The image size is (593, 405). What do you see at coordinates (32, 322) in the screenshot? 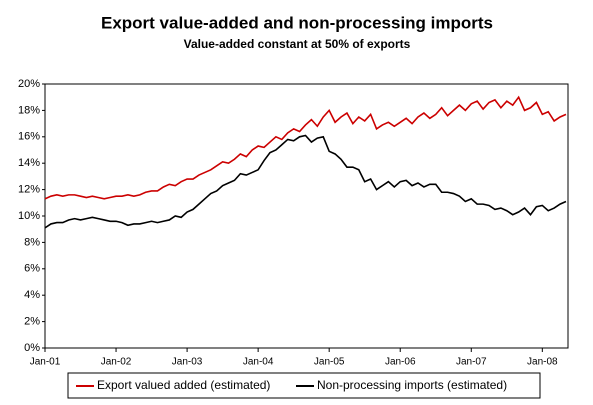
I see `y-tick-label: 2%` at bounding box center [32, 322].